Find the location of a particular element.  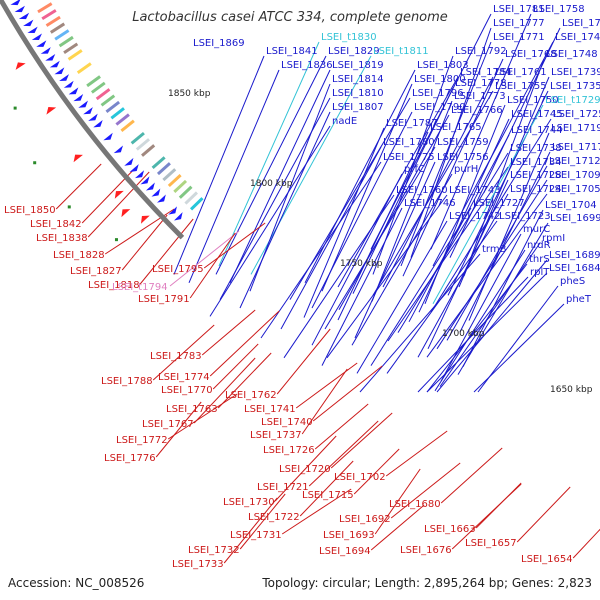

forward-gene-label: LSEI_t1830 is located at coordinates (349, 37).